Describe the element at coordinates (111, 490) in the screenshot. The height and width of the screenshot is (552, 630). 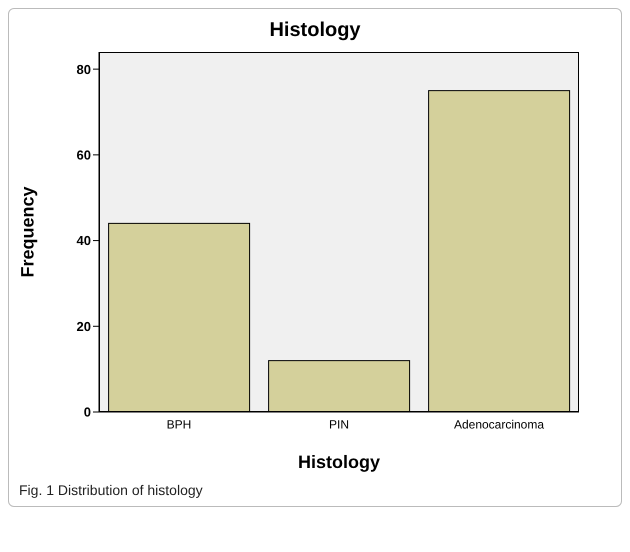
I see `caption: Fig. 1 Distribution of histology` at that location.